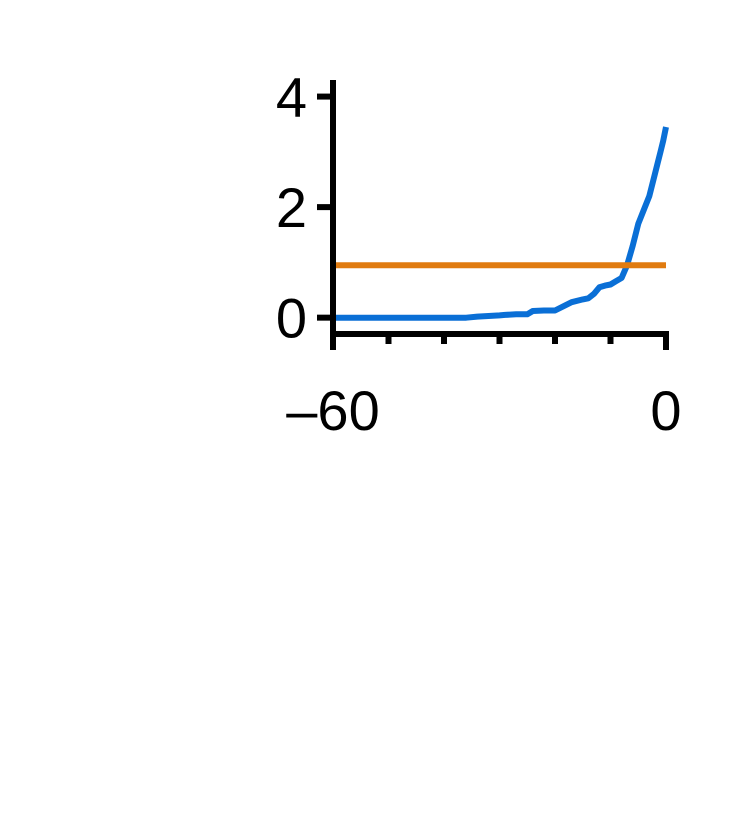  I want to click on x-tick-label: –60, so click(332, 410).